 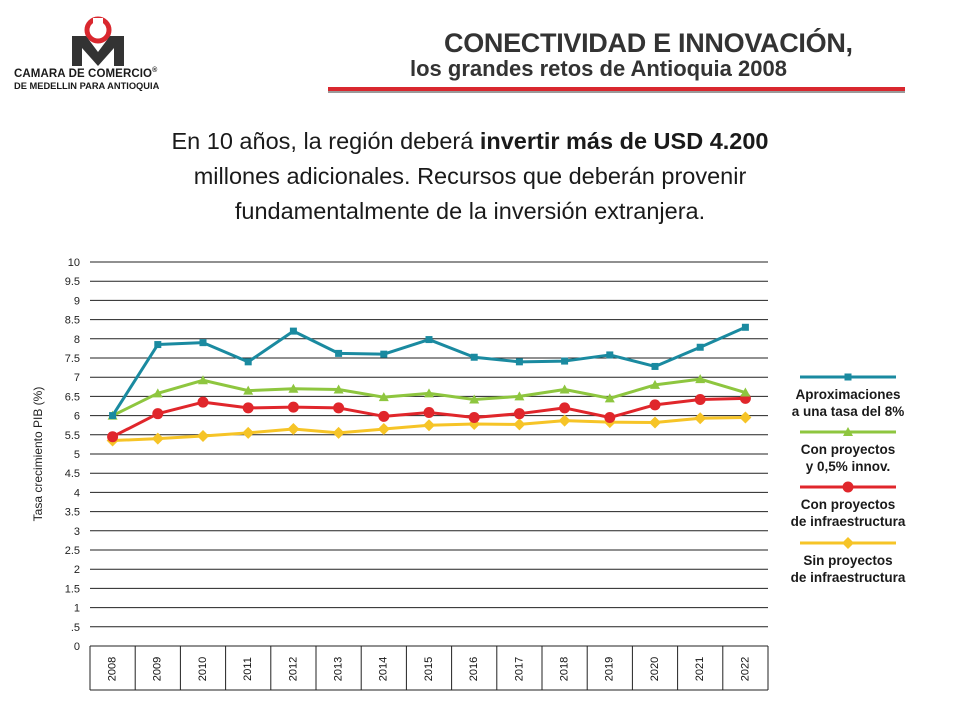 What do you see at coordinates (72, 436) in the screenshot?
I see `y-tick-label: 5.5` at bounding box center [72, 436].